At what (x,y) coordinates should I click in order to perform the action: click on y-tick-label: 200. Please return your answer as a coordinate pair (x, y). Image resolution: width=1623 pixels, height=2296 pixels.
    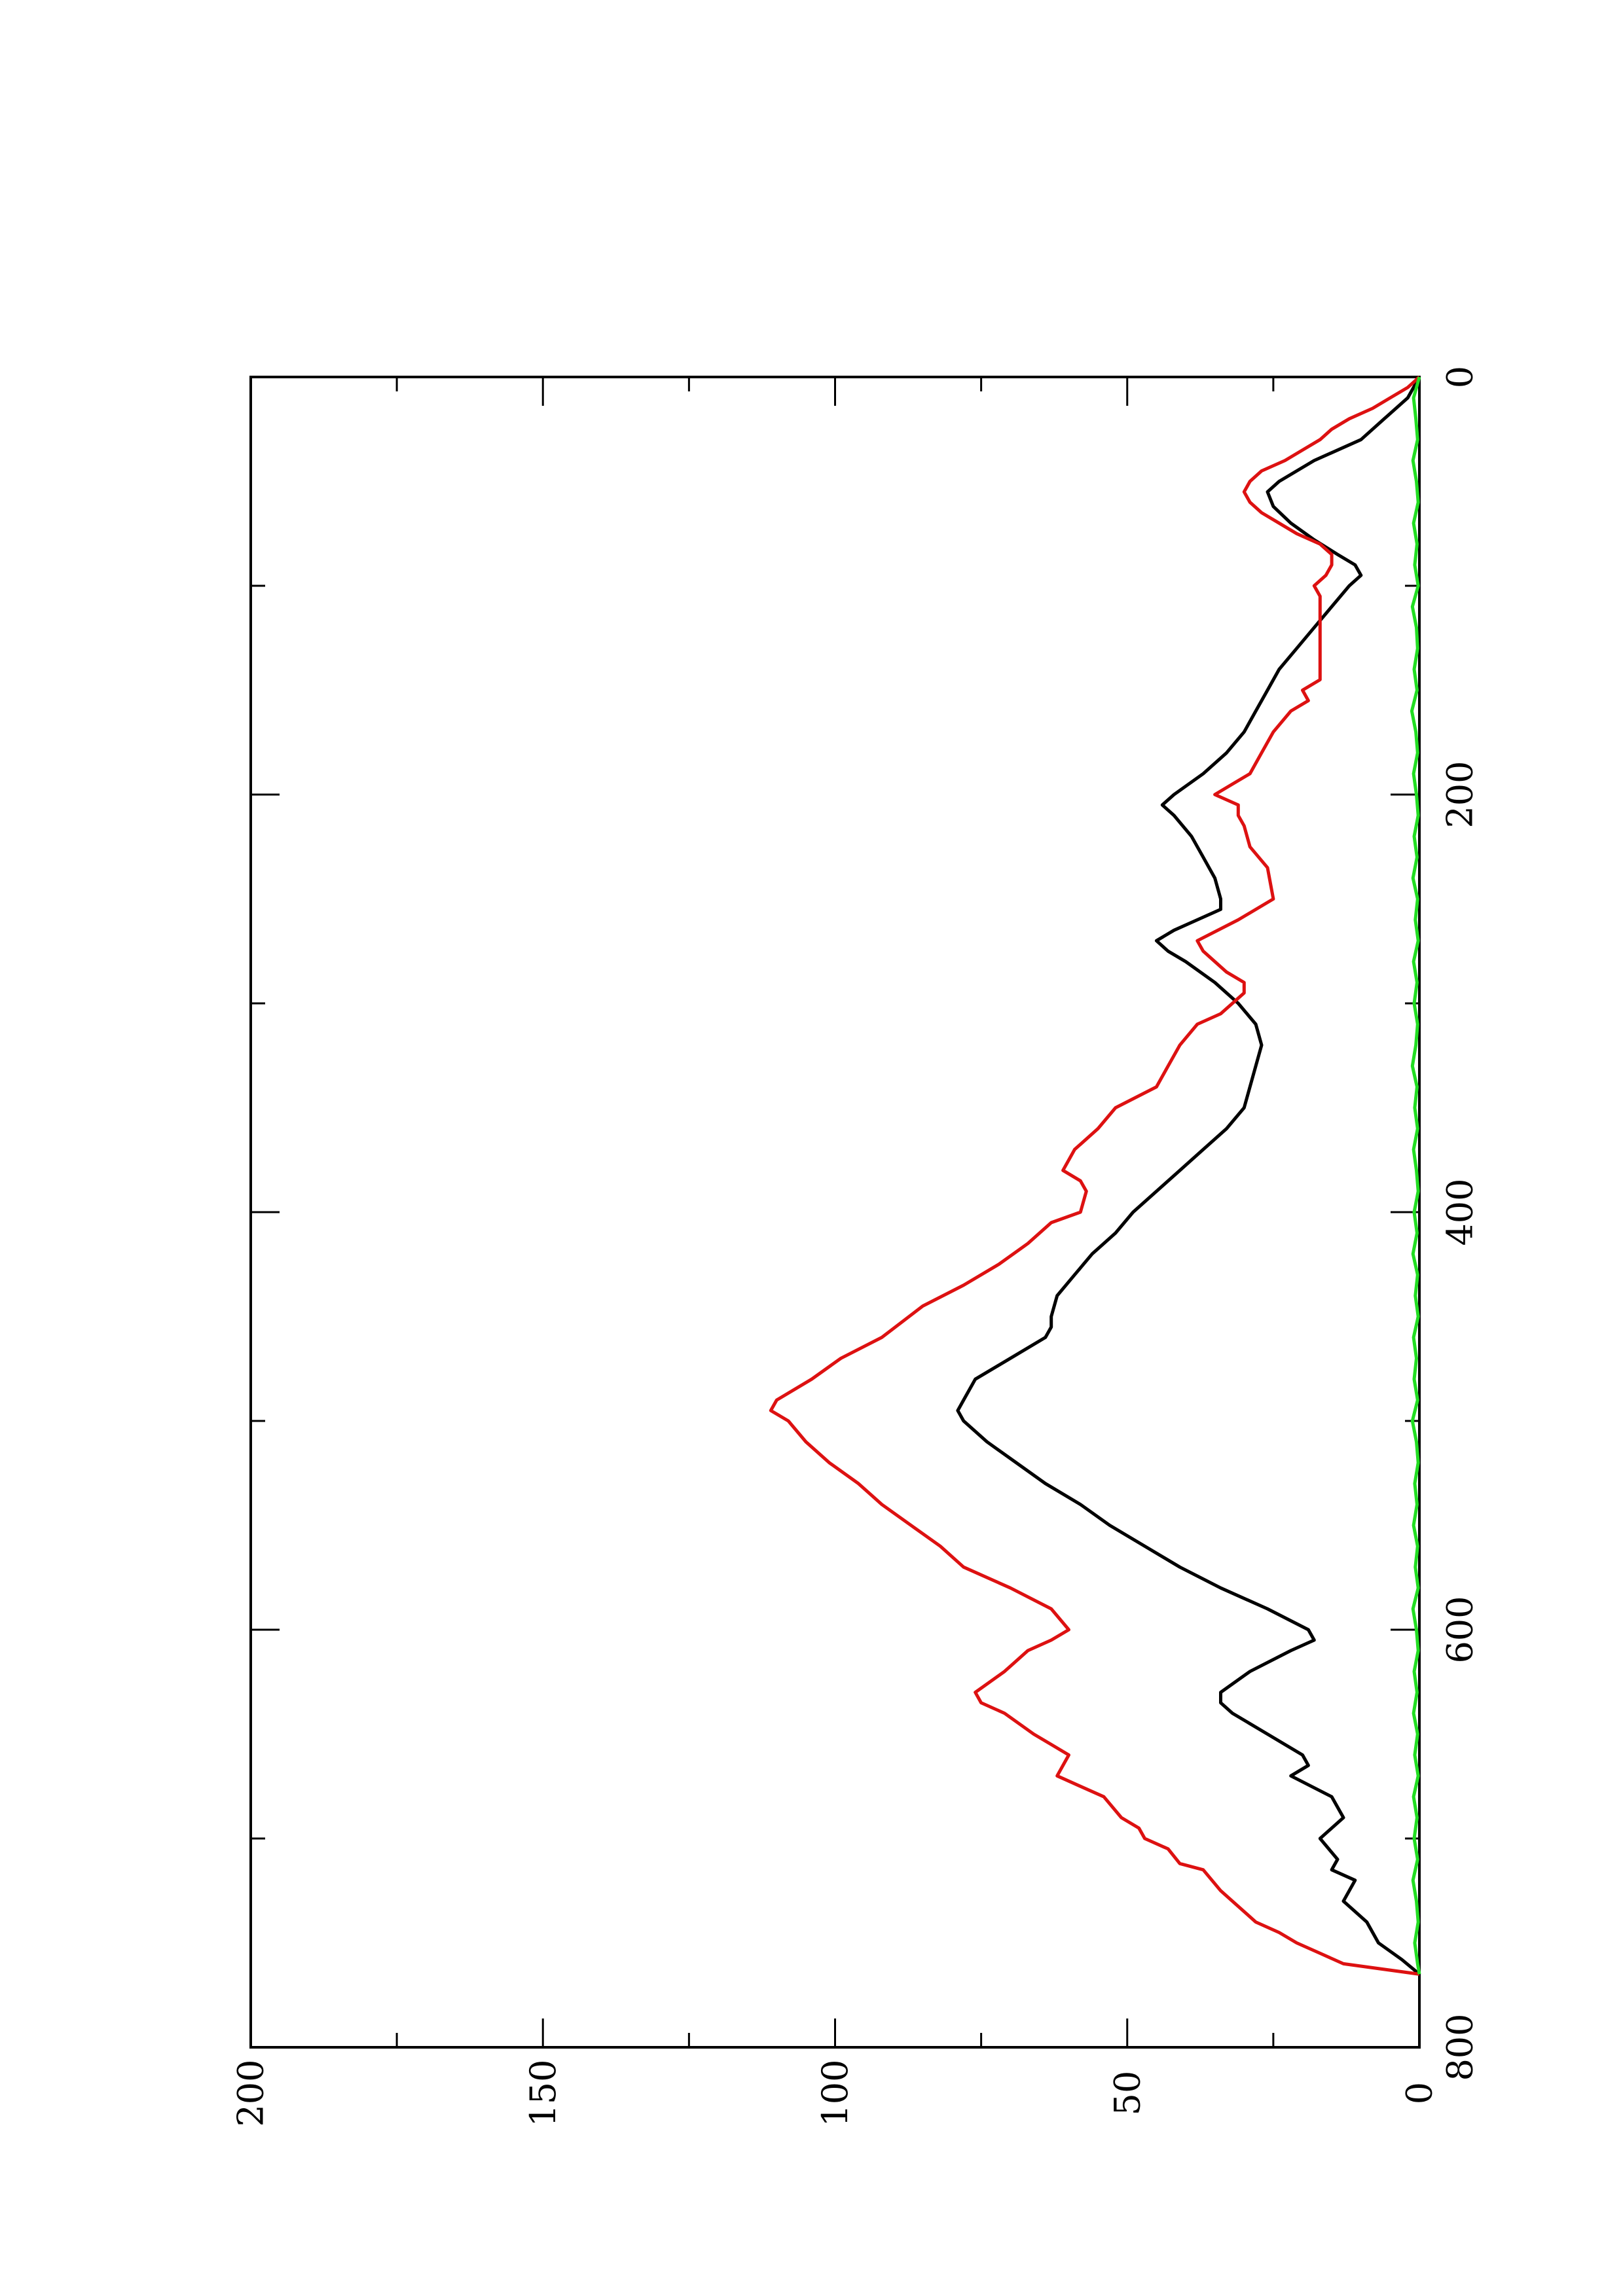
    Looking at the image, I should click on (251, 2092).